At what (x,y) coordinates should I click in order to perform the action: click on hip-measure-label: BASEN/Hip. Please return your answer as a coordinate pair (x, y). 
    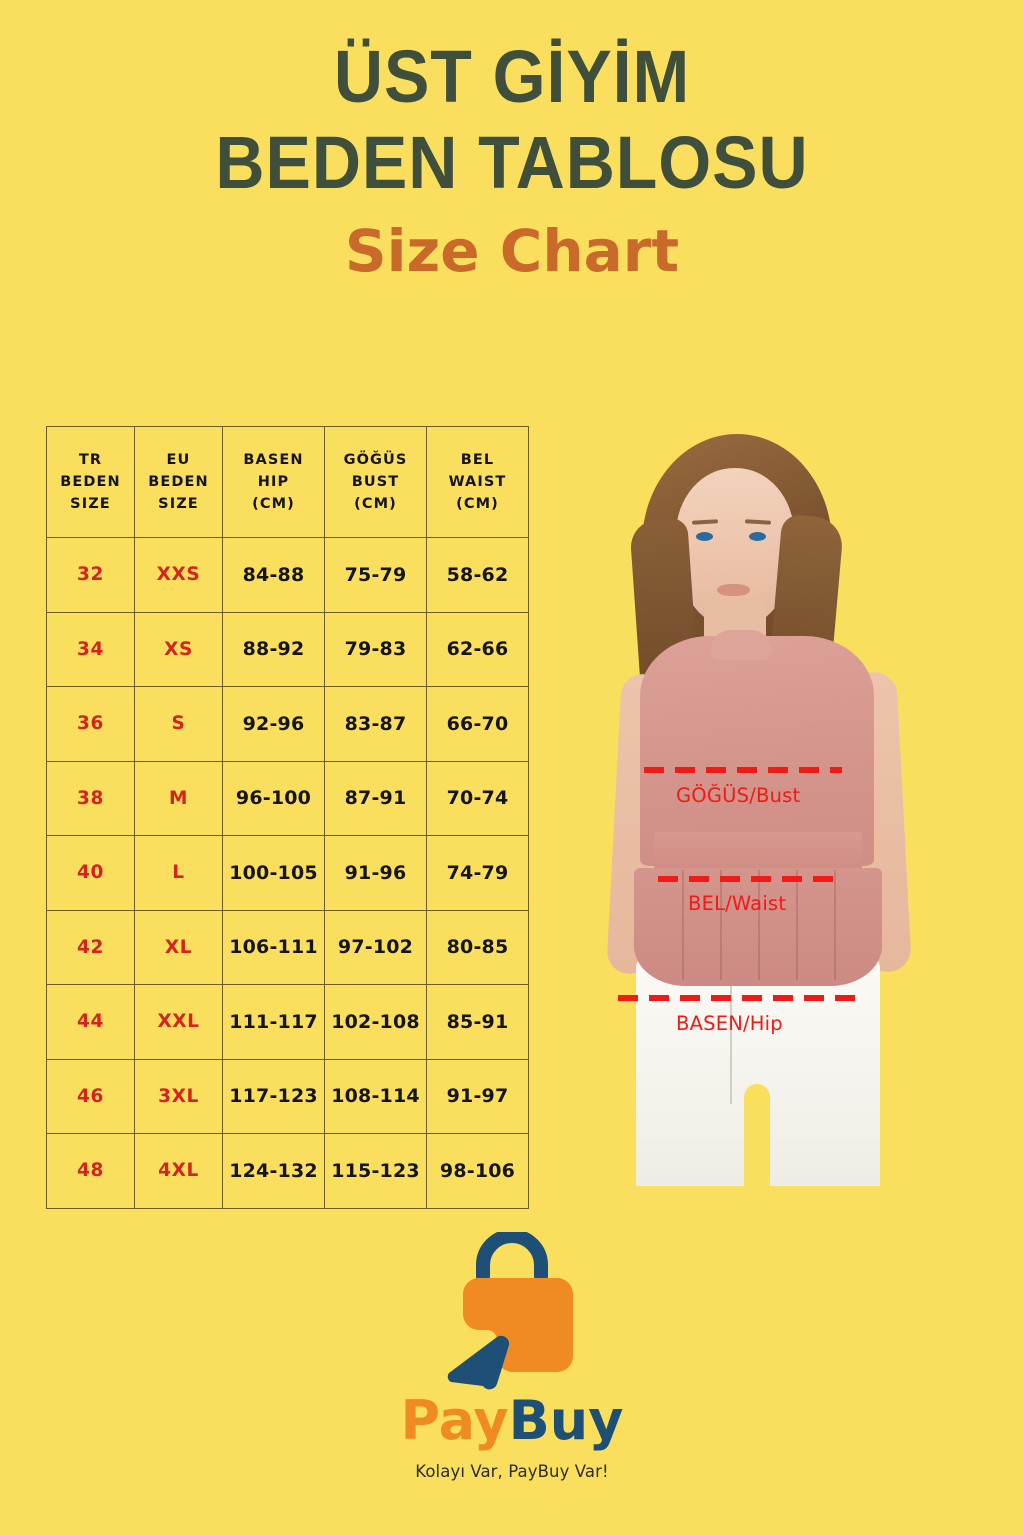
    Looking at the image, I should click on (729, 1023).